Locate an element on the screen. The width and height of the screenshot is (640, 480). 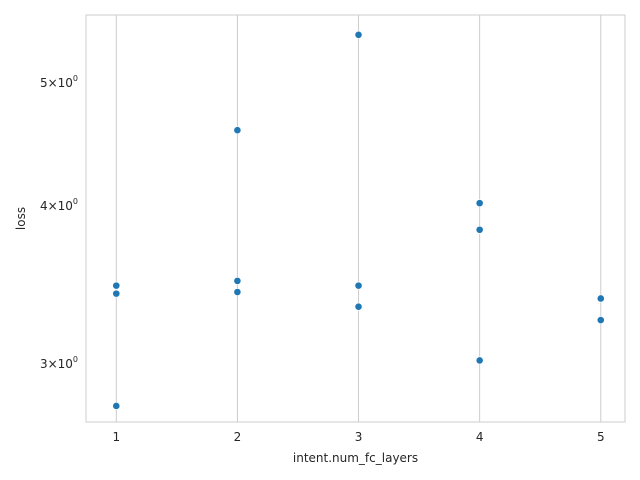
y-tick-label: 5×100 is located at coordinates (59, 82).